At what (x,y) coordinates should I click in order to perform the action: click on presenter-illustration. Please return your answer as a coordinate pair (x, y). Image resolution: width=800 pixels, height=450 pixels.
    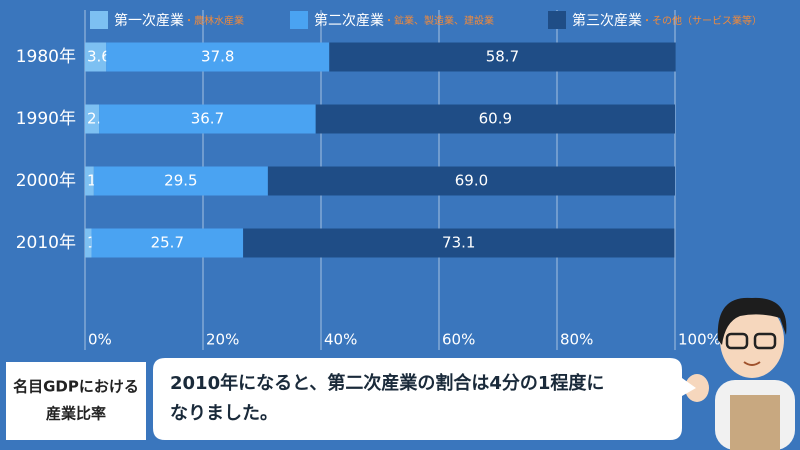
    Looking at the image, I should click on (740, 373).